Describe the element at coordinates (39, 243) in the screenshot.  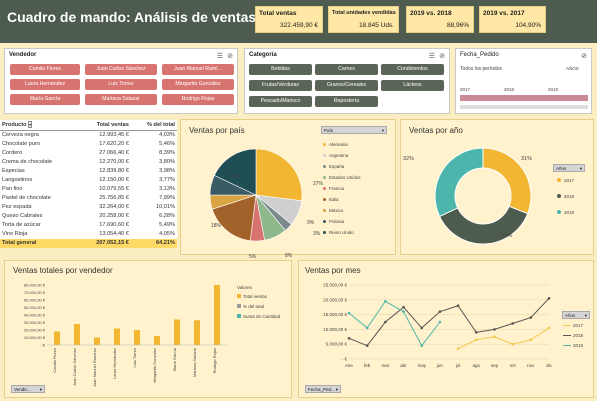
I see `table-cell: Total general` at that location.